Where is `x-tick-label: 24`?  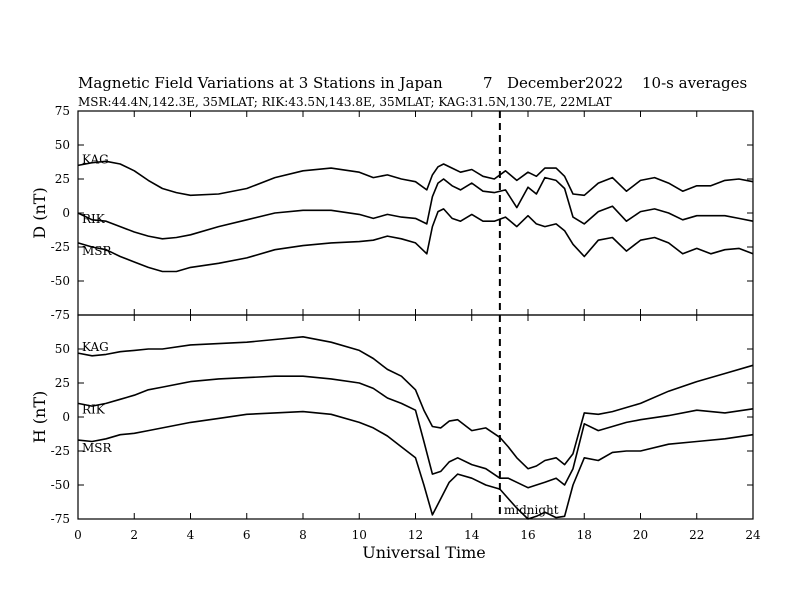 x-tick-label: 24 is located at coordinates (753, 535).